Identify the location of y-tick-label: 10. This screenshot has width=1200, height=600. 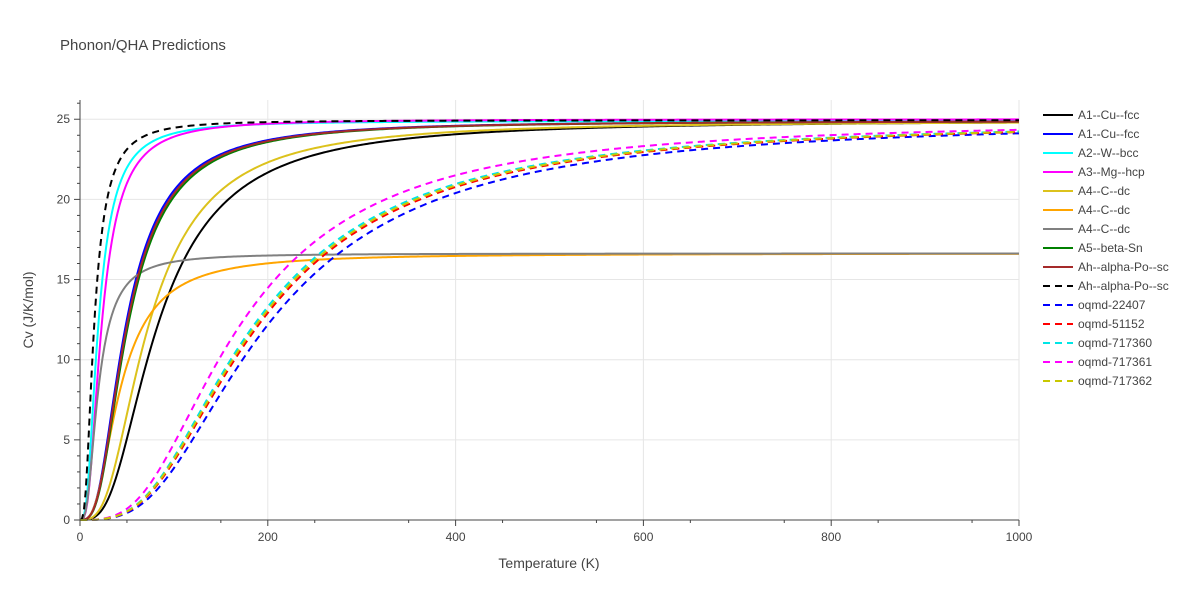
(64, 360).